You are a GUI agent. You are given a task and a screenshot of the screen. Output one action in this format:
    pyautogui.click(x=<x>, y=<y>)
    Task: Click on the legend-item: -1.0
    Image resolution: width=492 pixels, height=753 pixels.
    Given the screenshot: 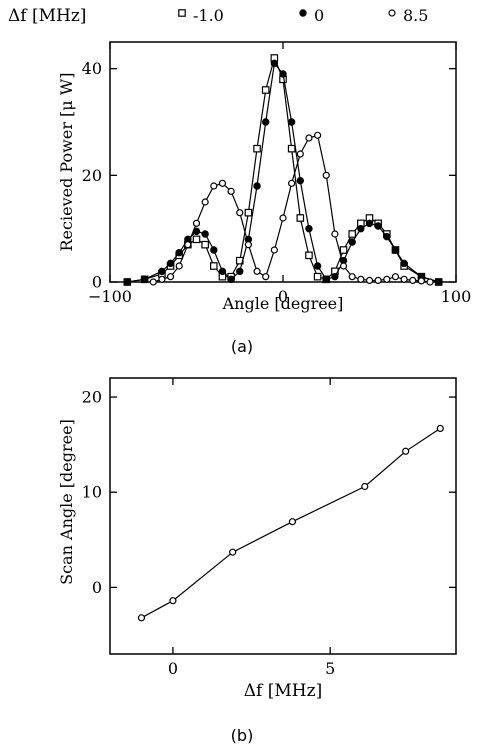 What is the action you would take?
    pyautogui.click(x=201, y=15)
    